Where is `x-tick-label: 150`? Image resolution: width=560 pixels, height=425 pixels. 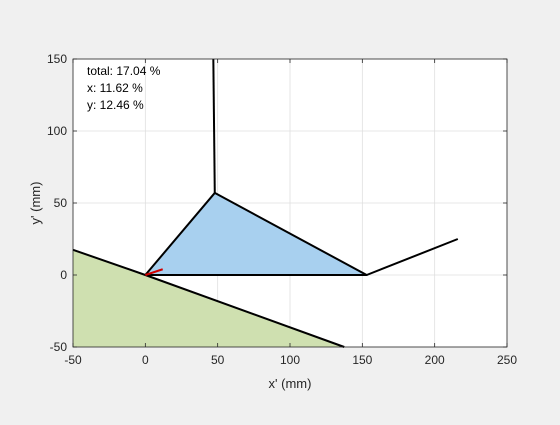
x-tick-label: 150 is located at coordinates (362, 360).